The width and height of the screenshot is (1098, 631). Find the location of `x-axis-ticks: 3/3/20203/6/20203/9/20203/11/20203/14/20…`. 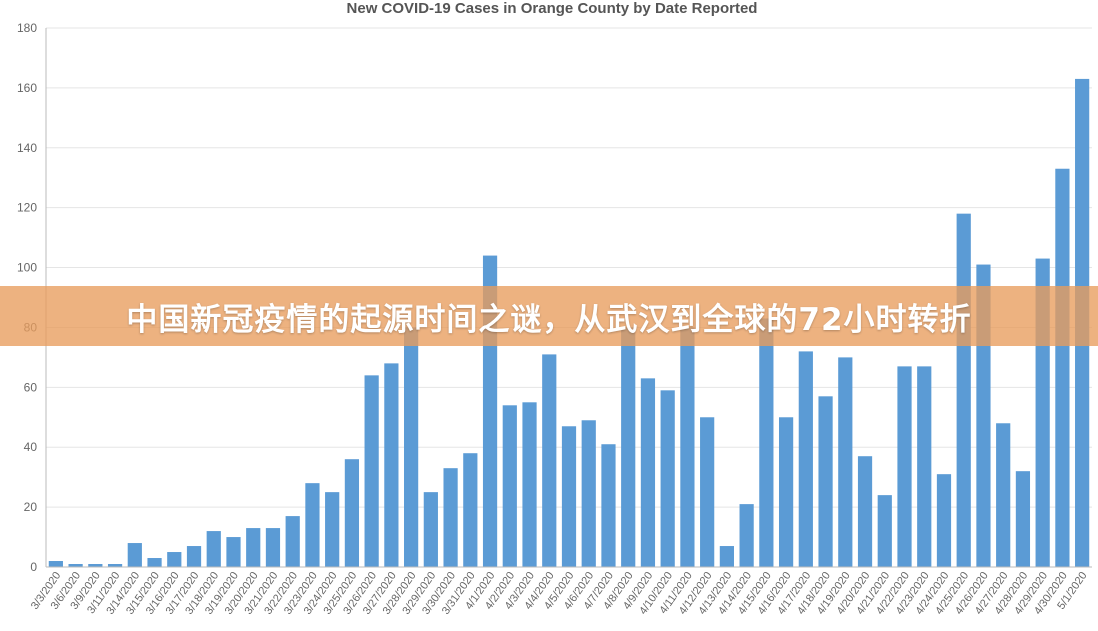

x-axis-ticks: 3/3/20203/6/20203/9/20203/11/20203/14/20… is located at coordinates (559, 593).